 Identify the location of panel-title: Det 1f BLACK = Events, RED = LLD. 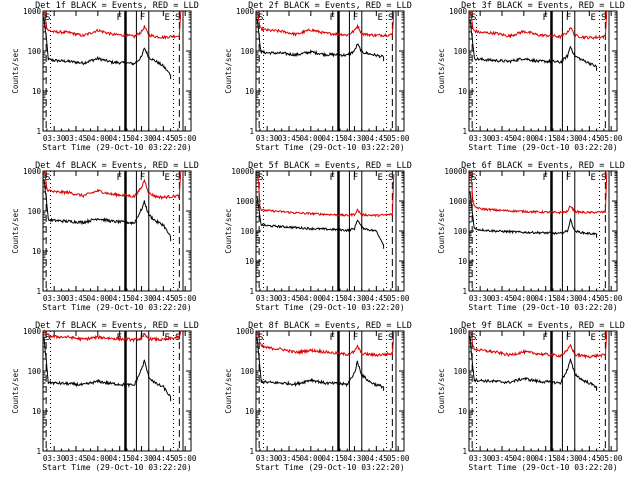
(117, 6).